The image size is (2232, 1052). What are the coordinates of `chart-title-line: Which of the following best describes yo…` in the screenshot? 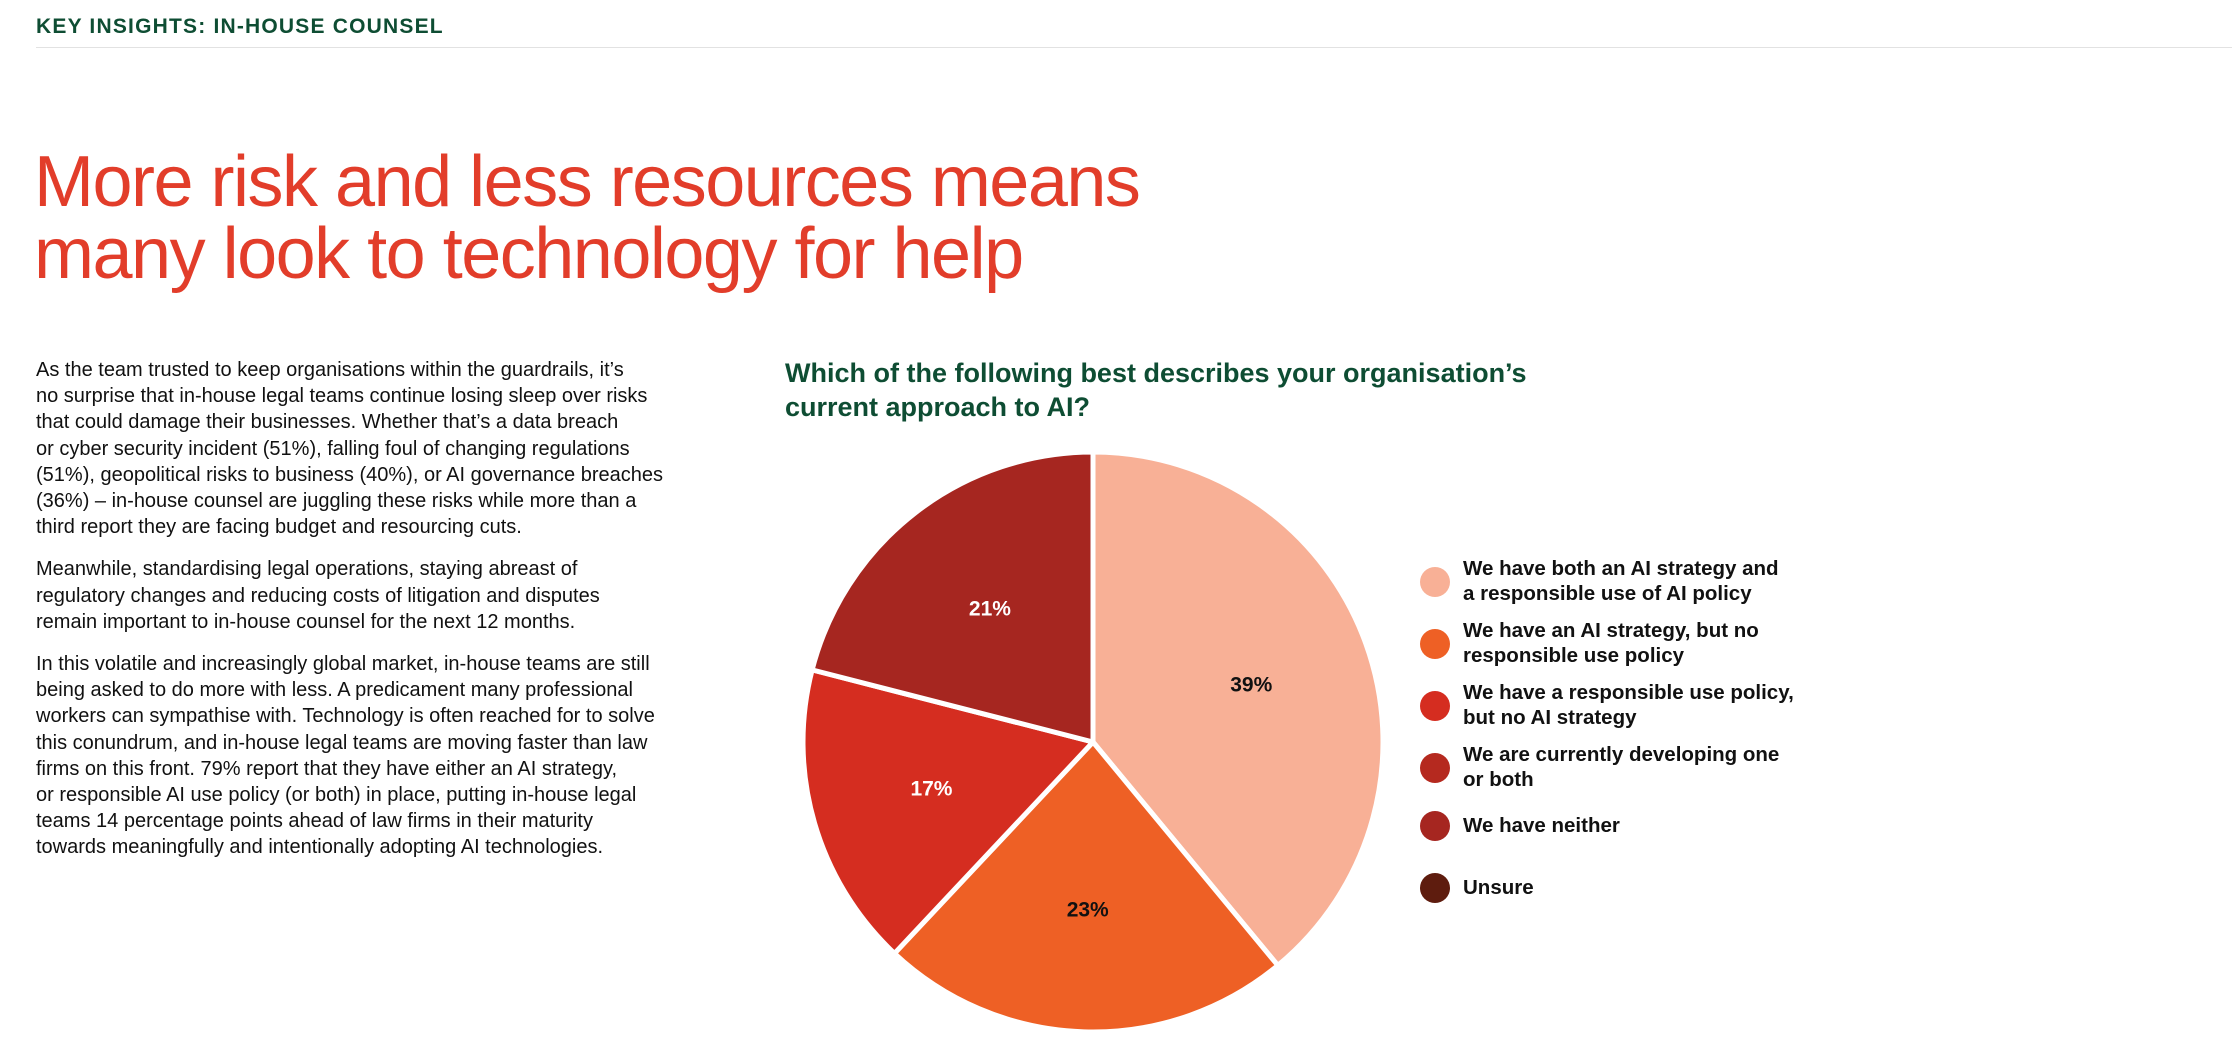 It's located at (1156, 373).